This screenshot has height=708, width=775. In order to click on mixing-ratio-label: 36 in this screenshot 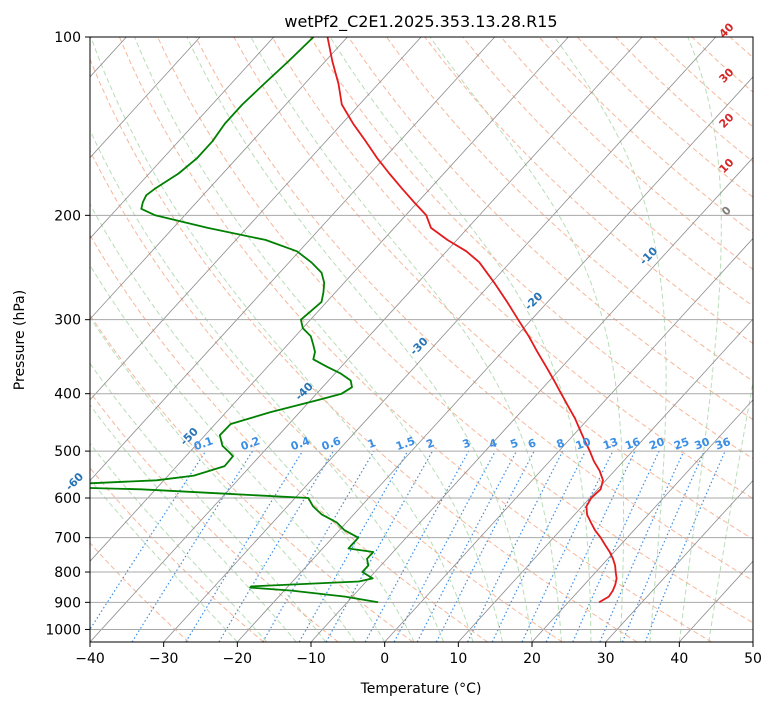, I will do `click(722, 444)`.